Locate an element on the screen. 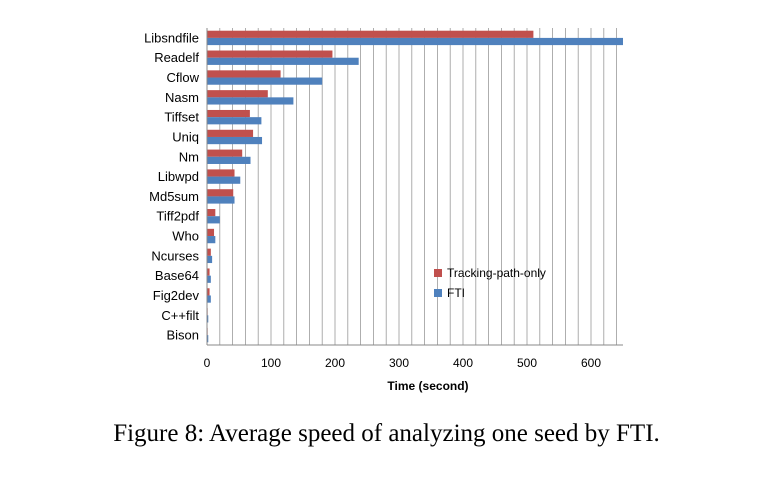 This screenshot has width=773, height=482. x-axis-title: Time (second) is located at coordinates (427, 386).